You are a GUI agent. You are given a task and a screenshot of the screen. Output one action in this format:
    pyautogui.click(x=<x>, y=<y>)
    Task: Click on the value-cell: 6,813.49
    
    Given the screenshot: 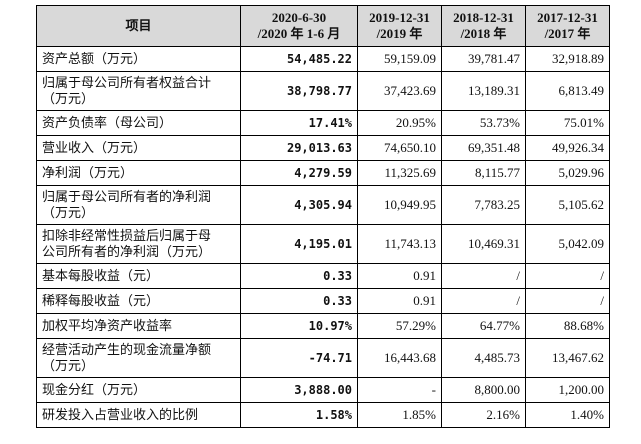 What is the action you would take?
    pyautogui.click(x=567, y=91)
    